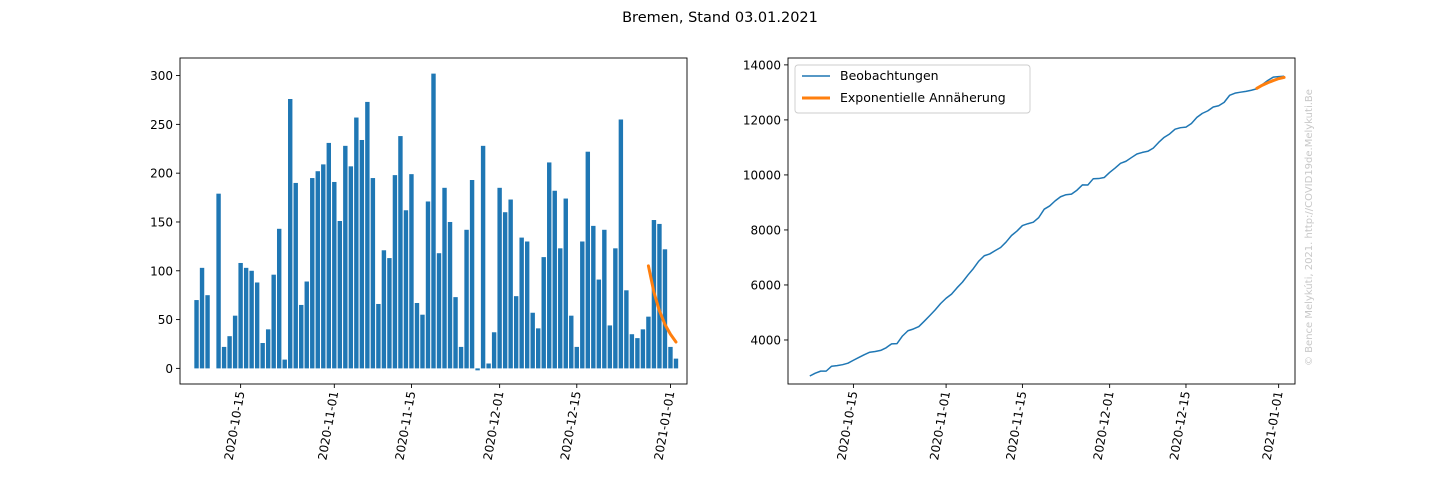 This screenshot has width=1440, height=480. I want to click on left-y-tick-label: 250, so click(161, 125).